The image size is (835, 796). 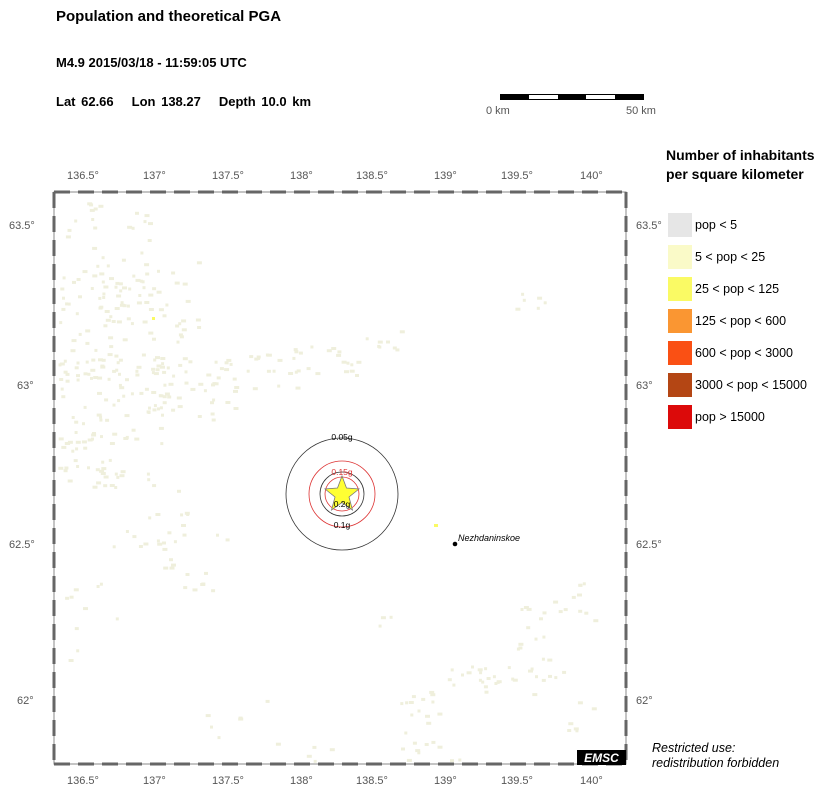 I want to click on lon-tick-top: 138.5°, so click(x=372, y=176).